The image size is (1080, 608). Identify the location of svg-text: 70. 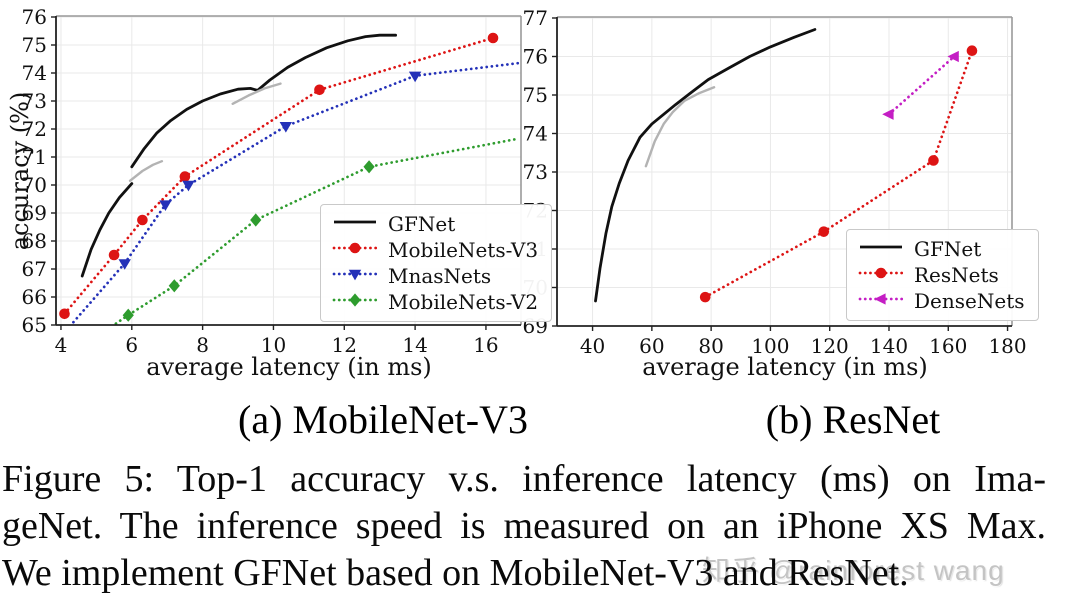
(34, 185).